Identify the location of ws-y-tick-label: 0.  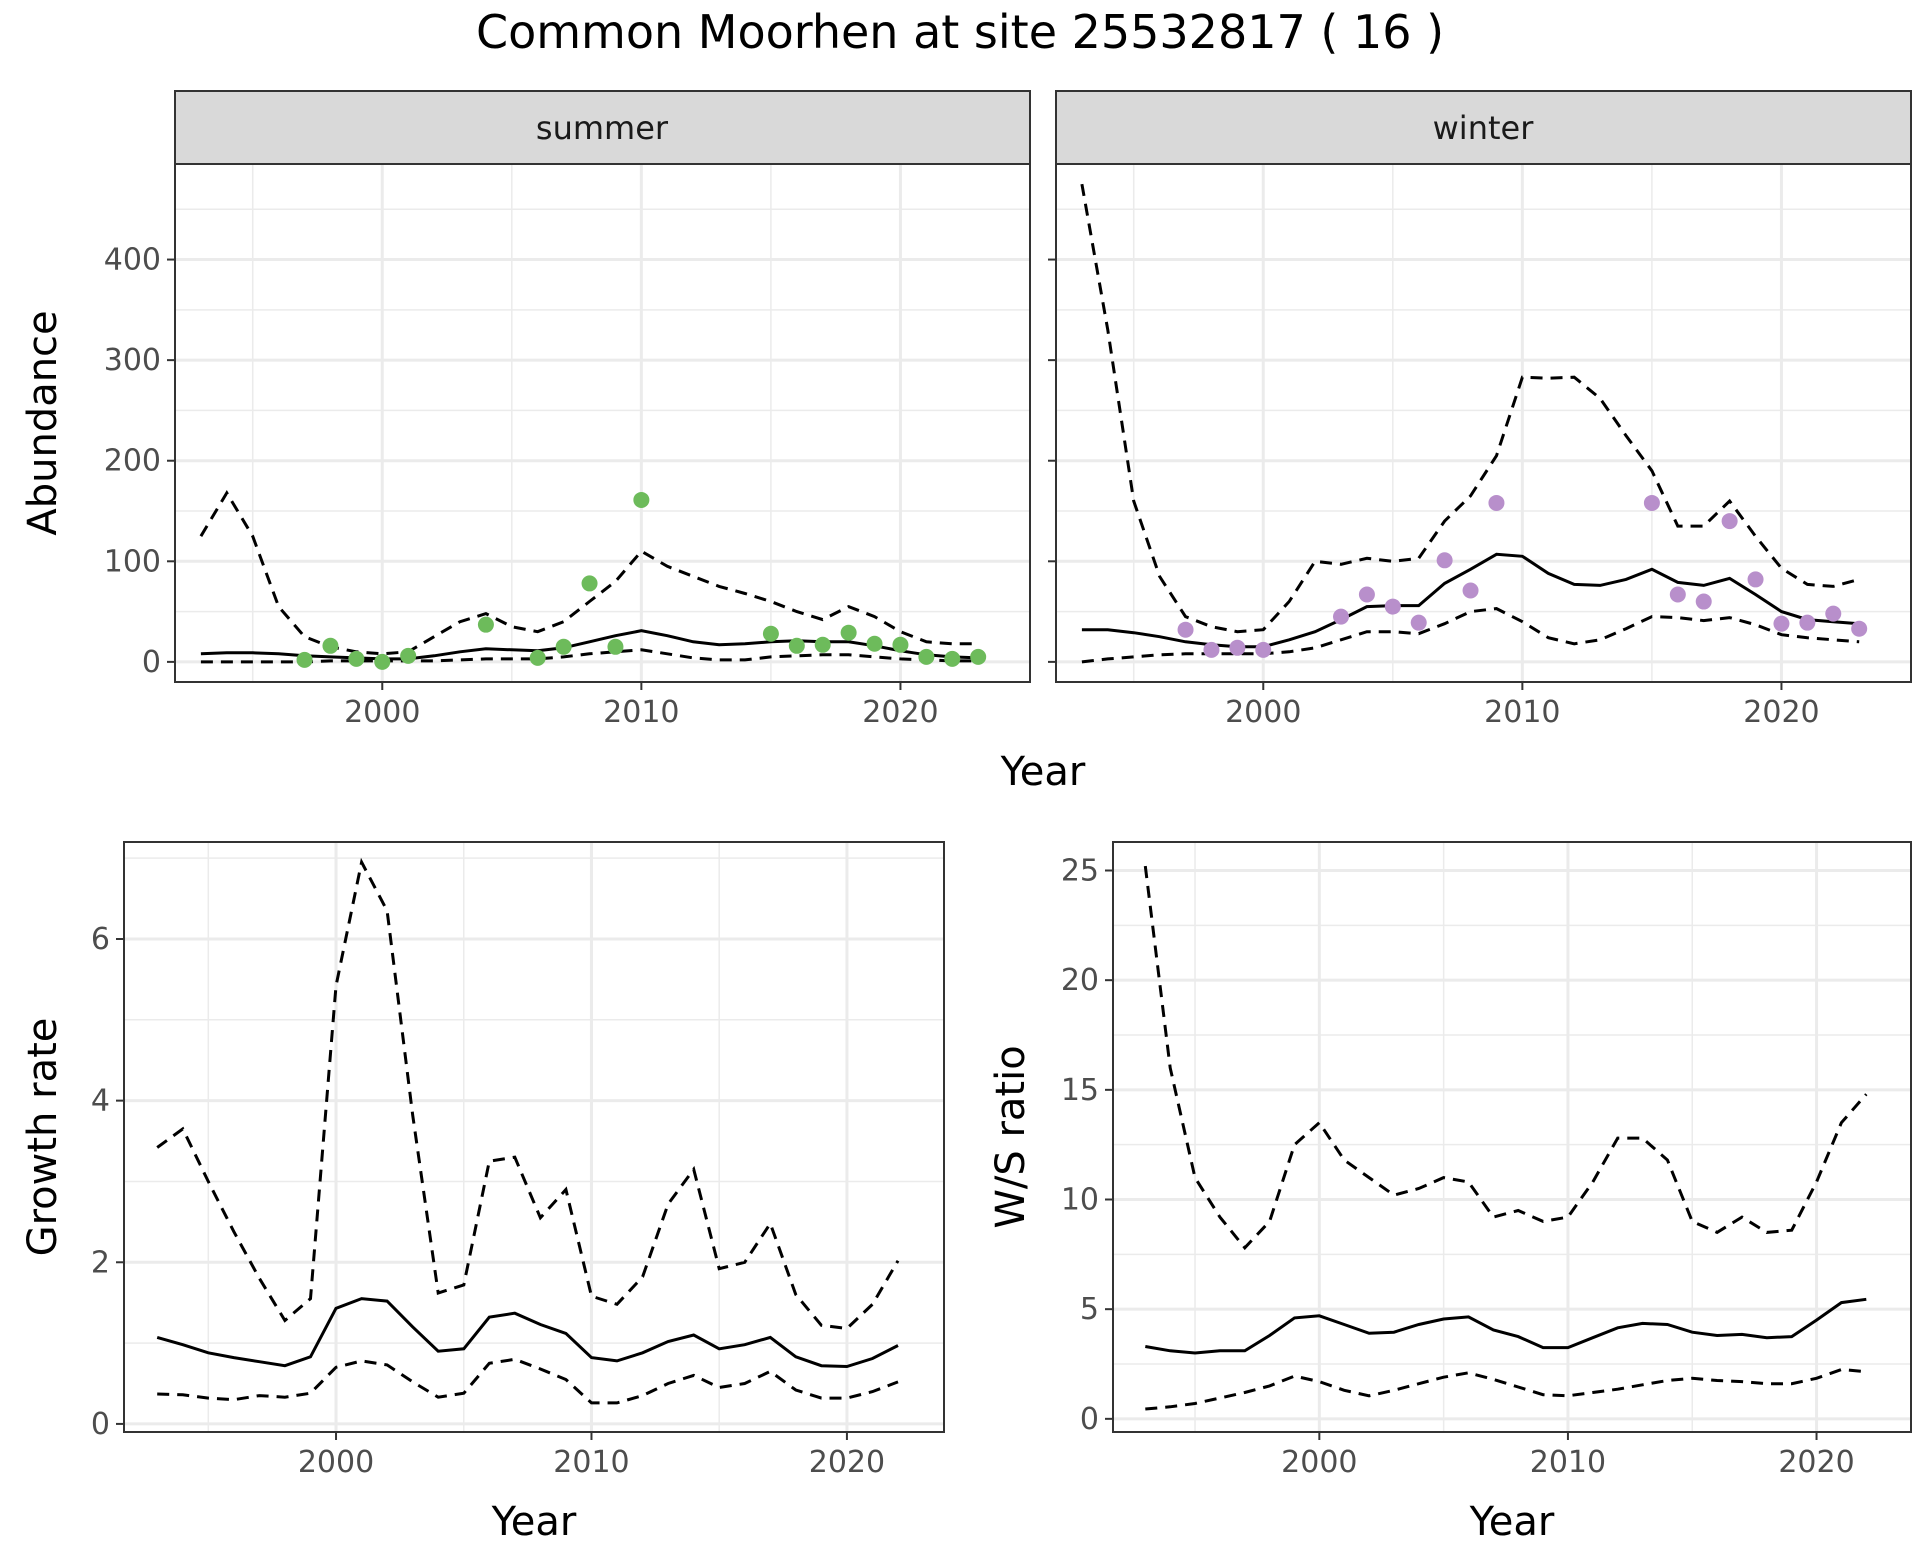
(1089, 1419).